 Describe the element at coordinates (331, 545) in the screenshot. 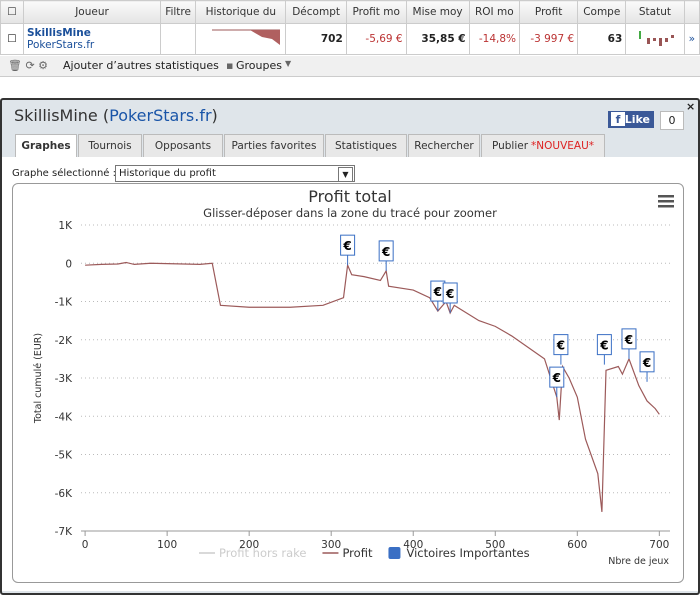

I see `x-tick-label: 300` at that location.